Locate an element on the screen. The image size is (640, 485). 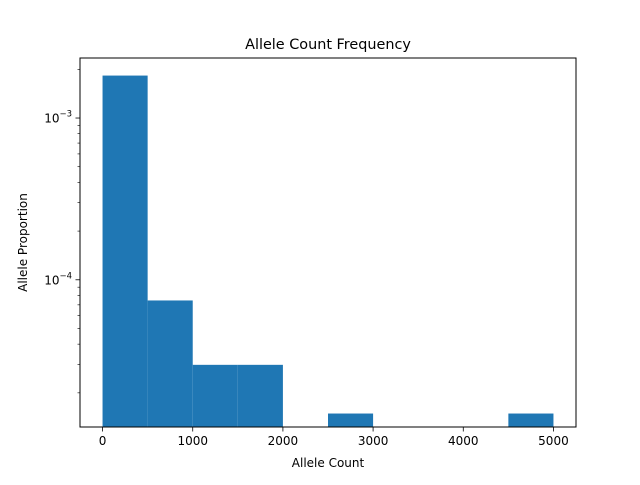
y-tick-label: 10⁻³ is located at coordinates (58, 118).